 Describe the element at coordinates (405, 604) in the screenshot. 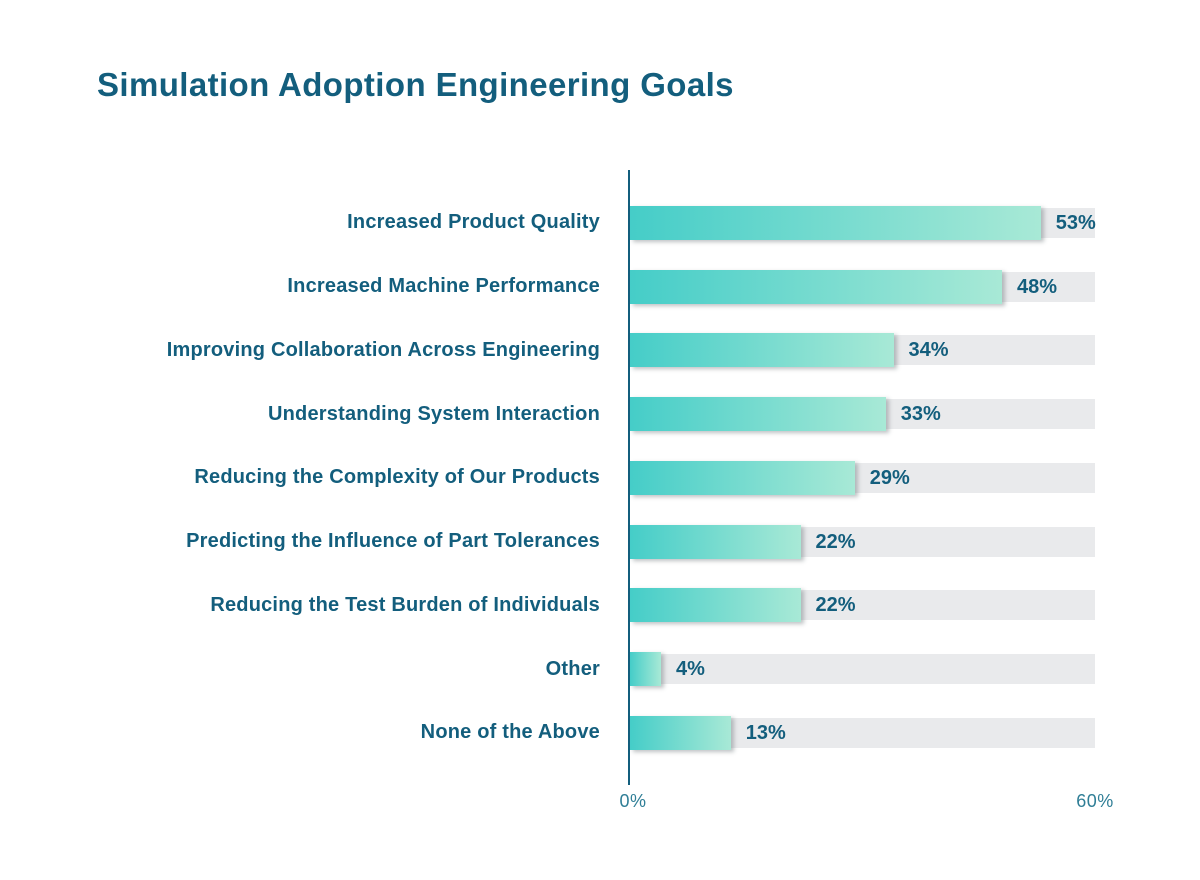

I see `category-label: Reducing the Test Burden of Individuals` at that location.